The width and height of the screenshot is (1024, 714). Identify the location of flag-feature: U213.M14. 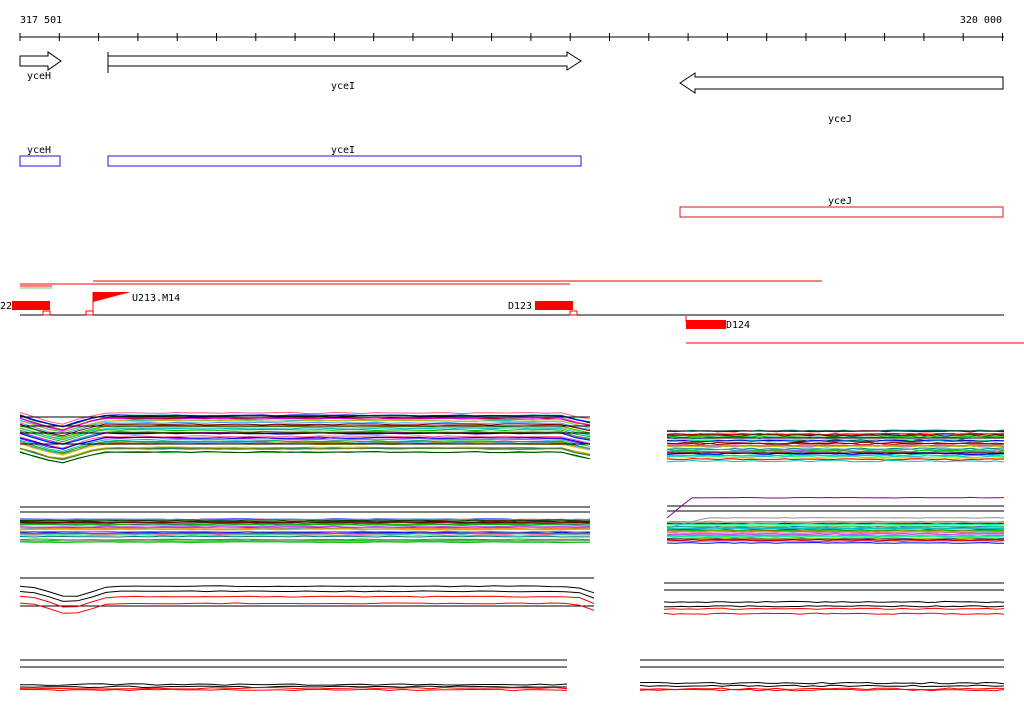
(132, 304).